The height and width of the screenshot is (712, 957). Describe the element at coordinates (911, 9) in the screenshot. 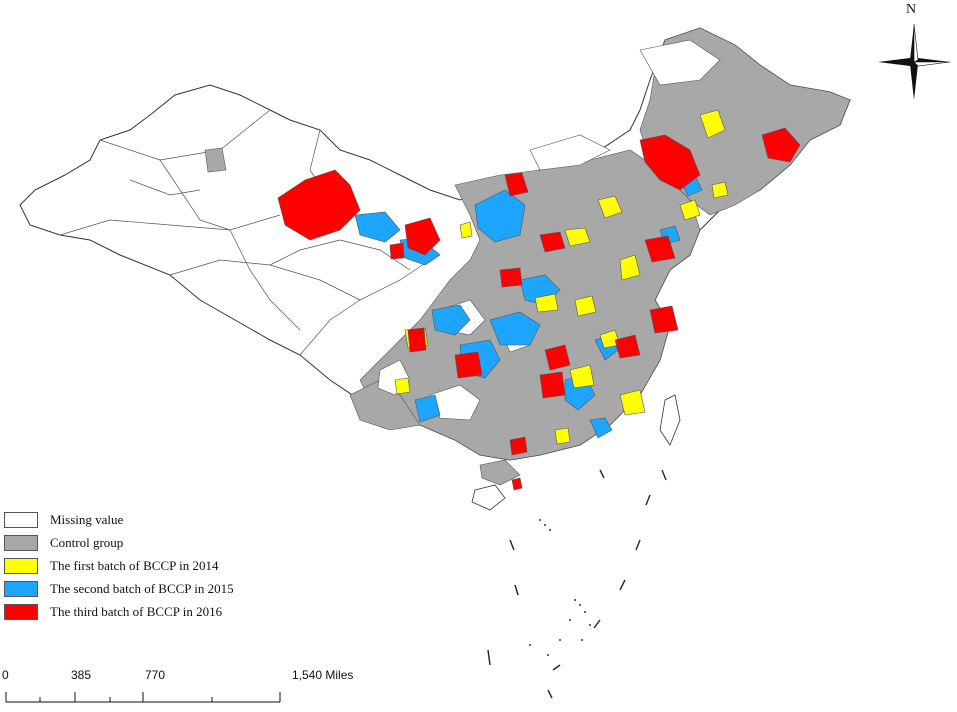

I see `north-label: N` at that location.